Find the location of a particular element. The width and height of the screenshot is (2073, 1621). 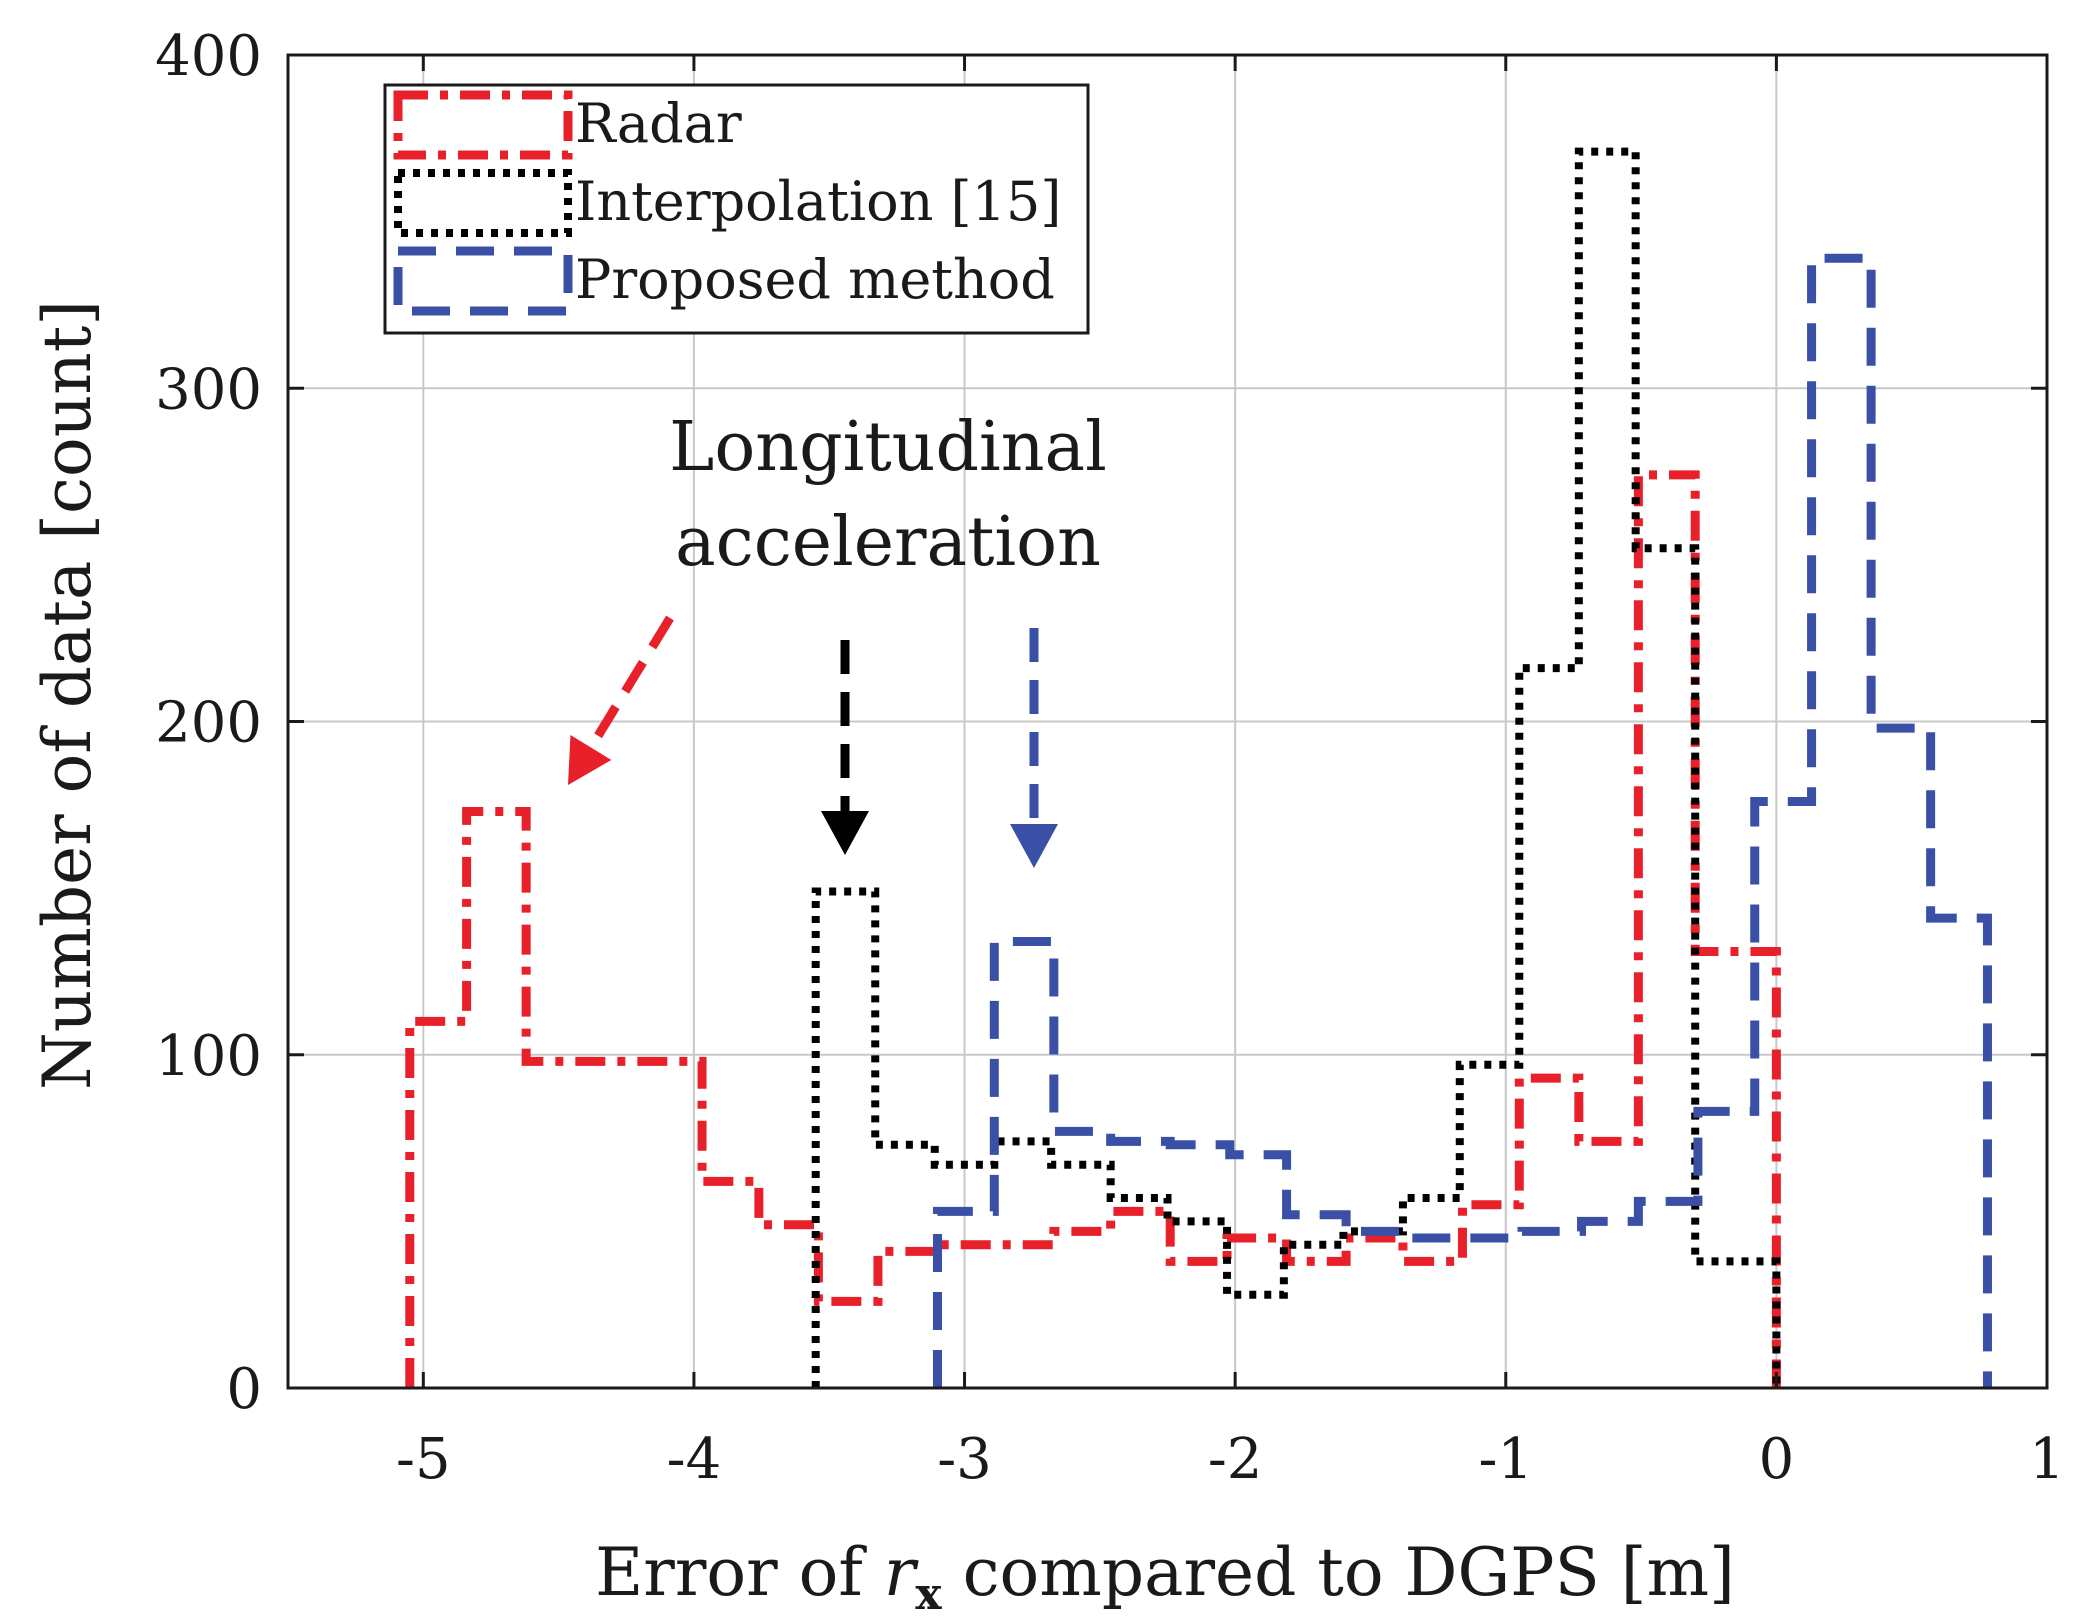

y-axis-title: Number of data [count] is located at coordinates (67, 695).